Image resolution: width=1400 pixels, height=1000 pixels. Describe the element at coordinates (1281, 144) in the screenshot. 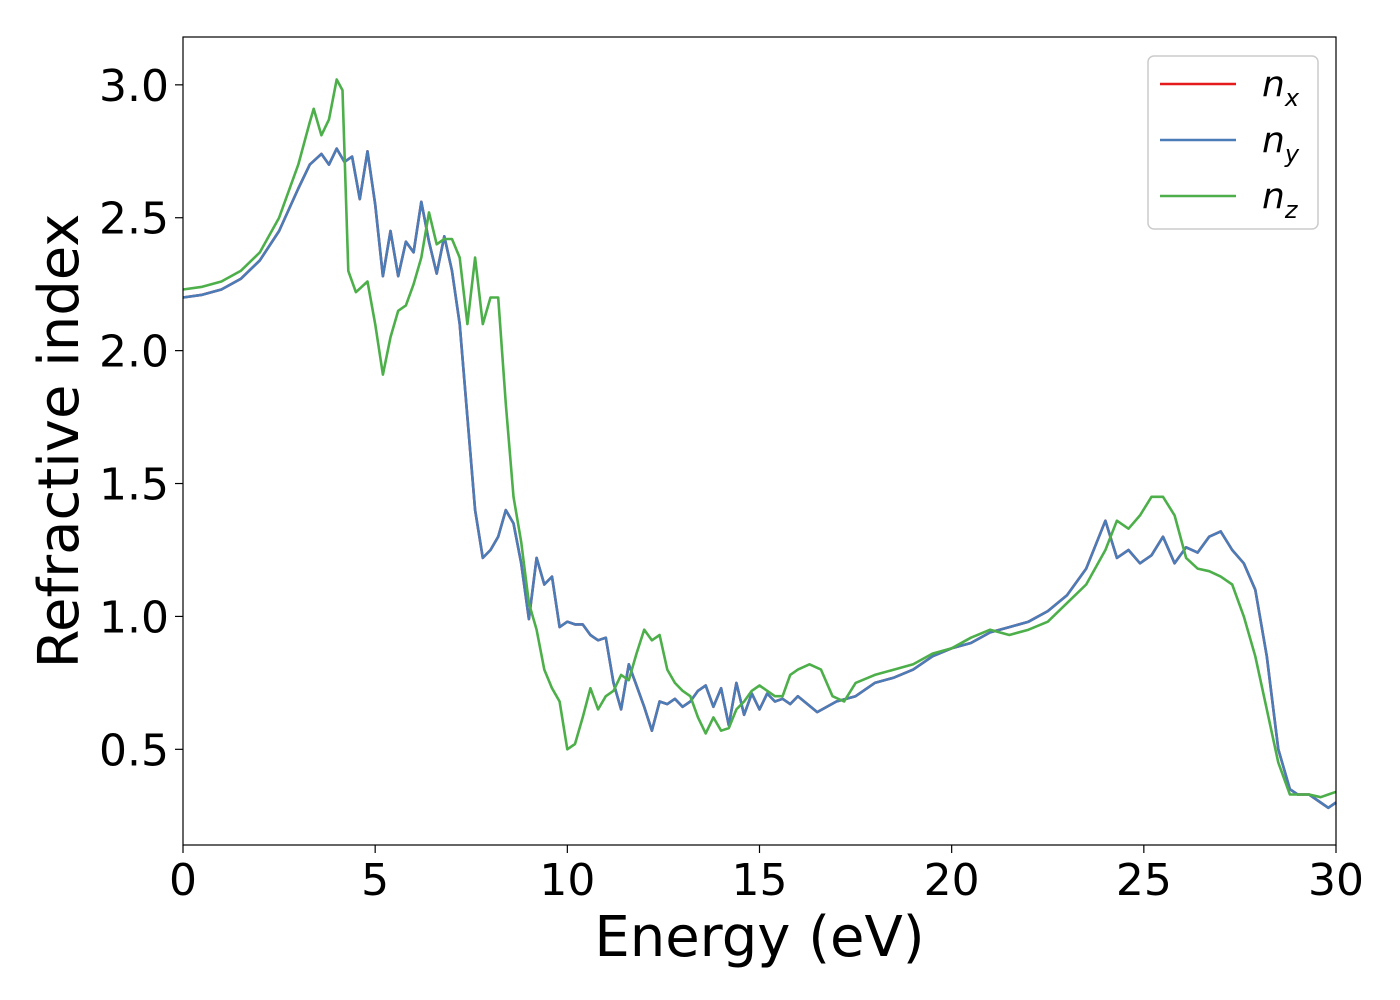

I see `legend-label-y: ny` at that location.